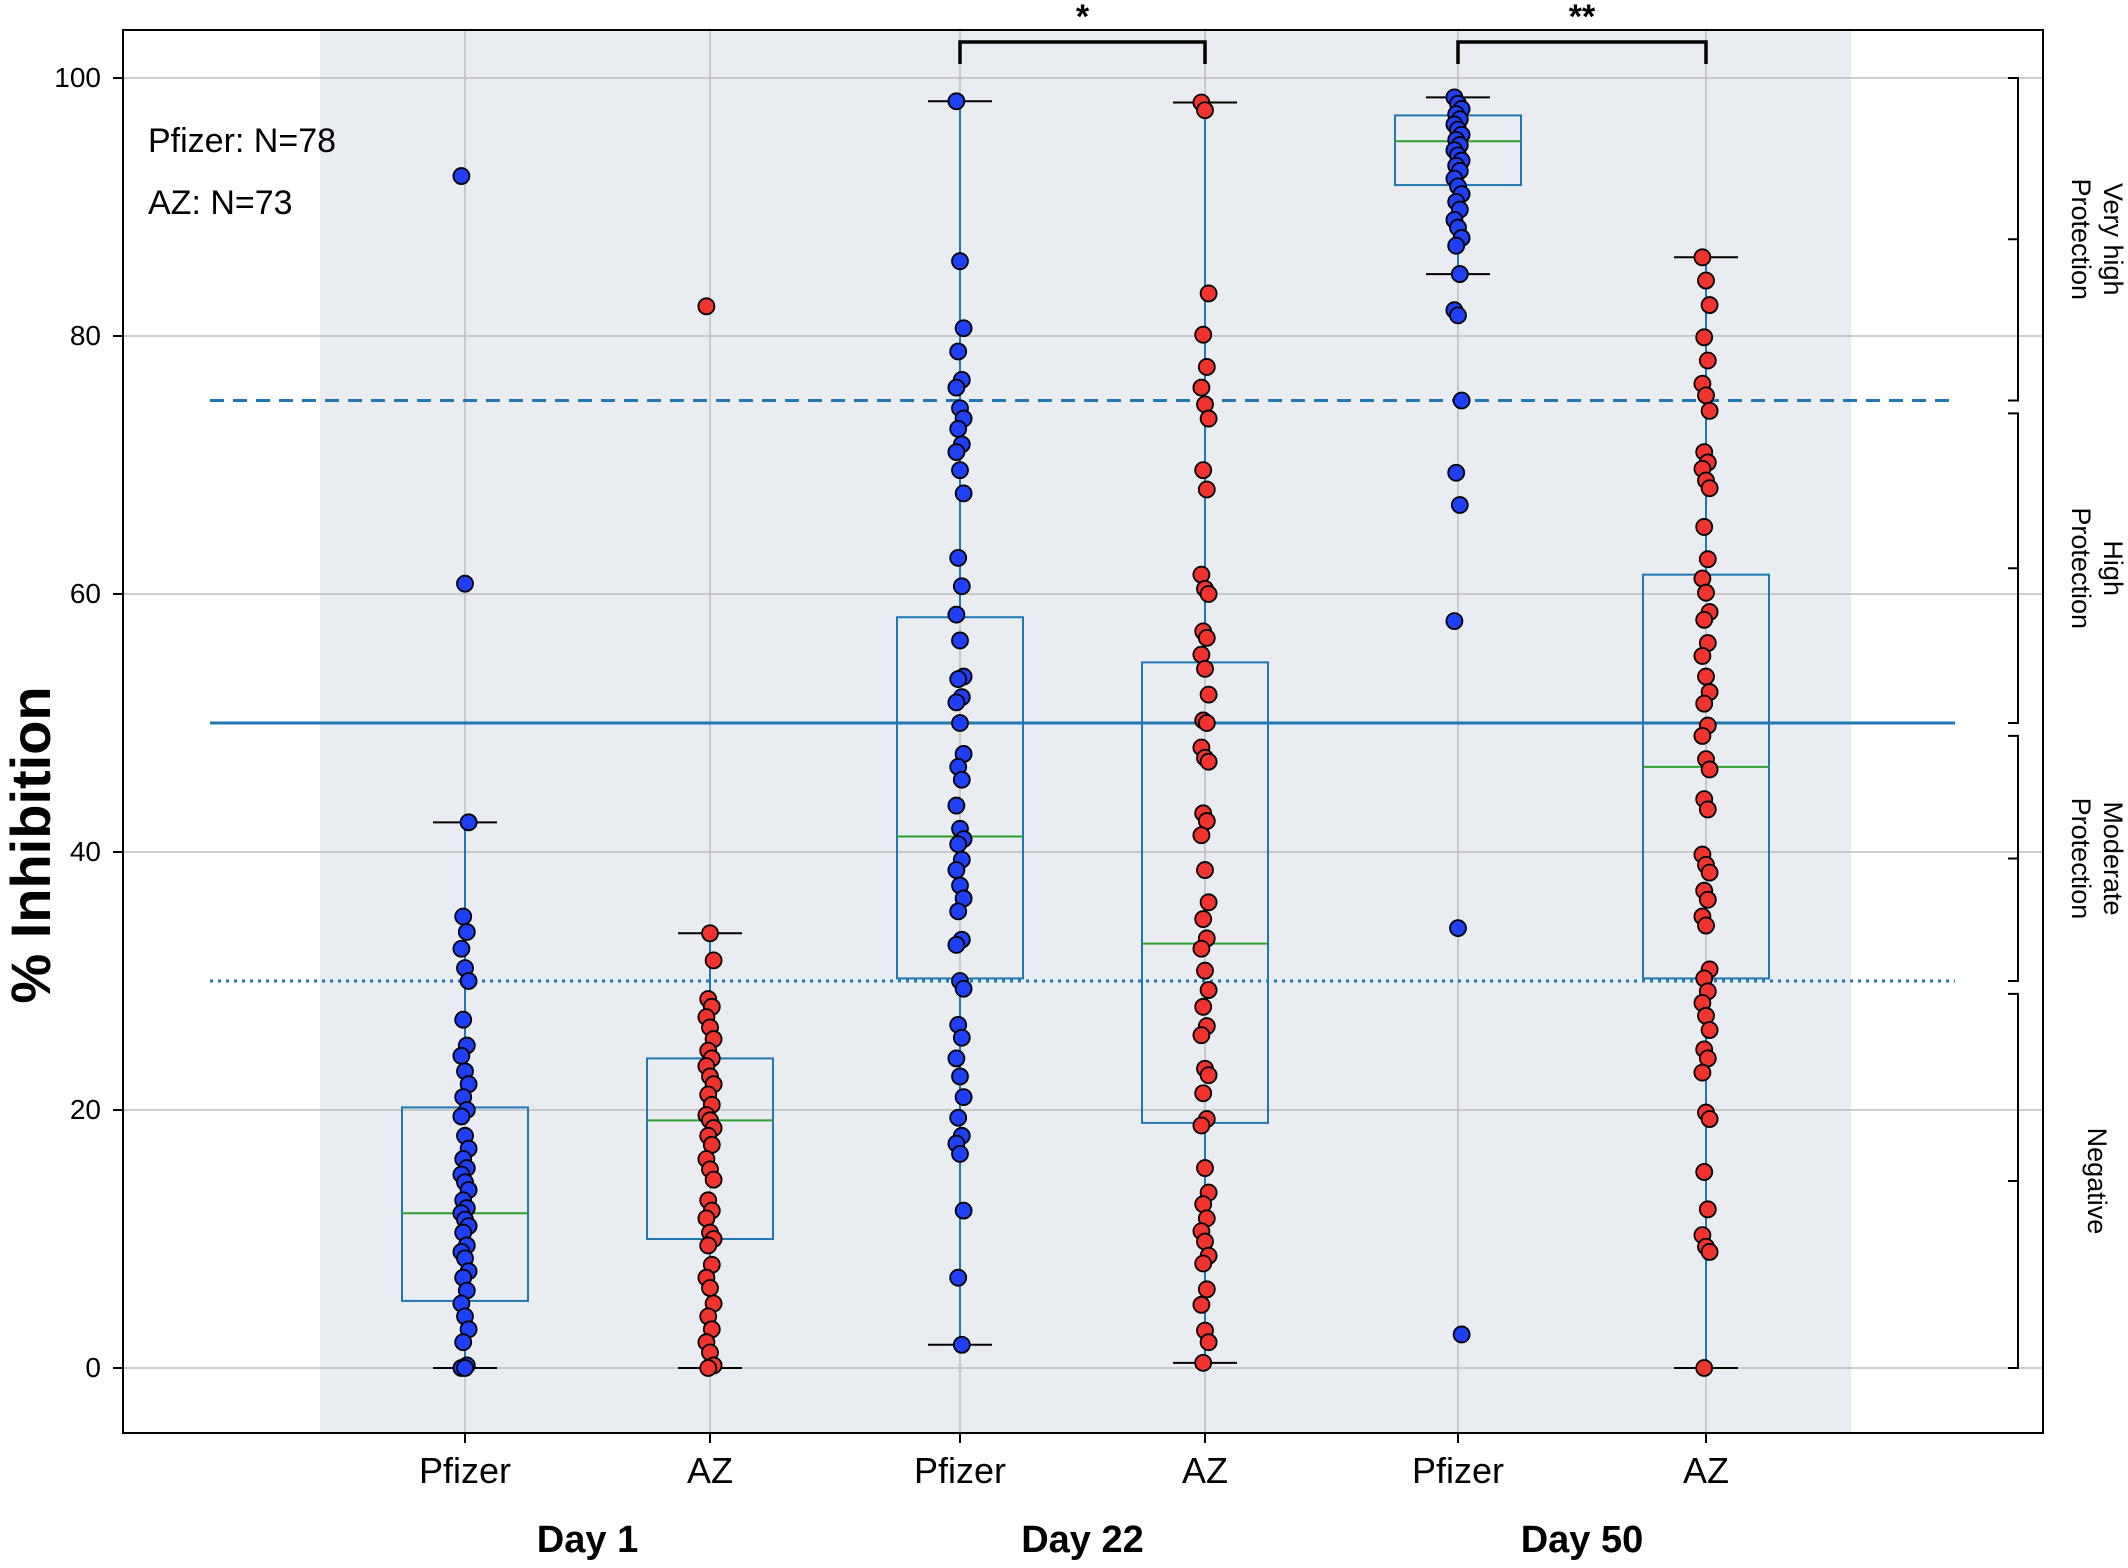  What do you see at coordinates (1074, 1462) in the screenshot?
I see `x-axis-ticks: Pfizer AZ Pfizer AZ Pfizer AZ` at bounding box center [1074, 1462].